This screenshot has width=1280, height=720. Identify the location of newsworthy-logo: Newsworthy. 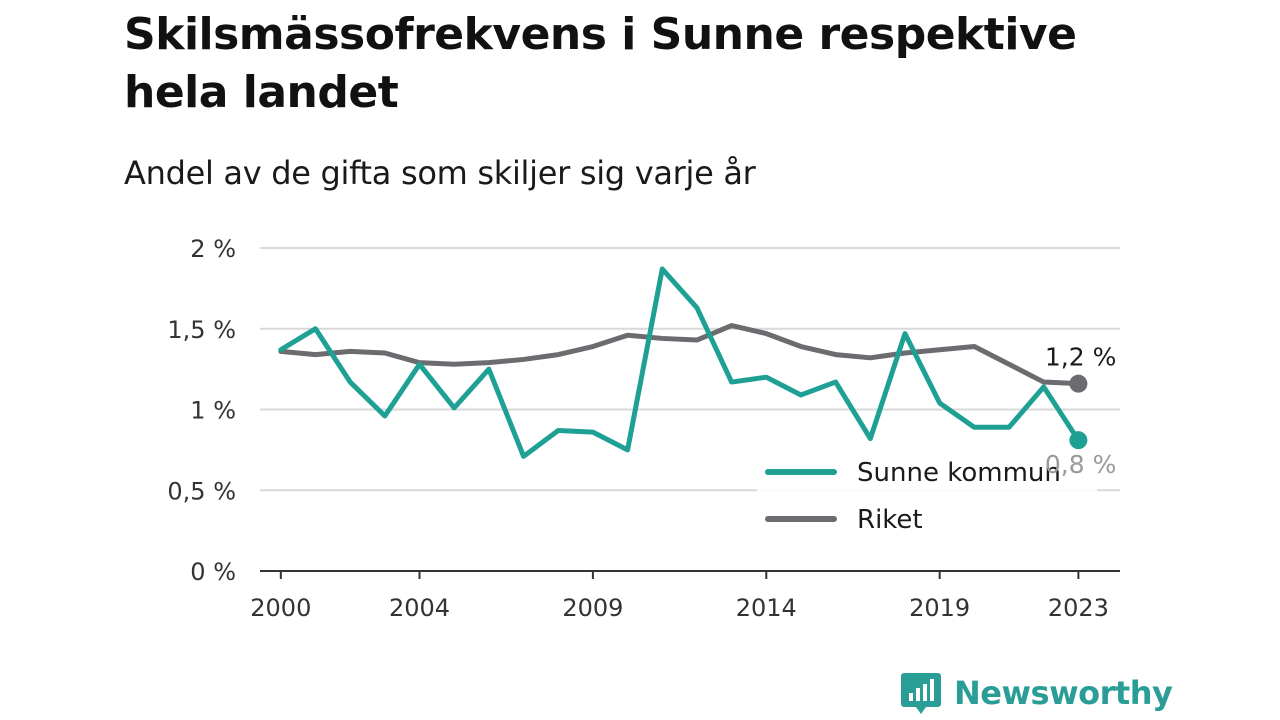
(1036, 693).